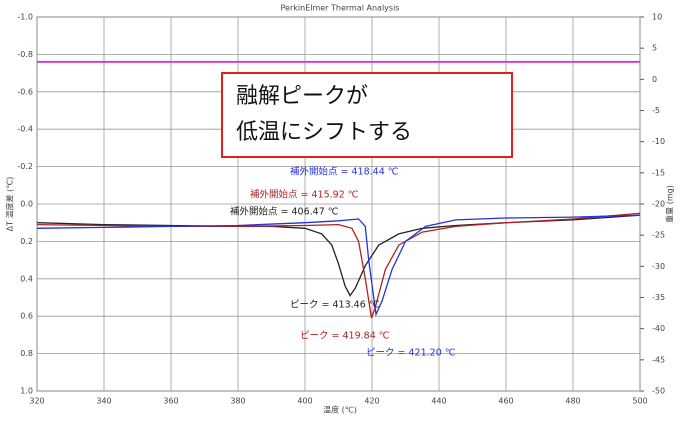  Describe the element at coordinates (658, 297) in the screenshot. I see `y2-tick-label: -35` at that location.